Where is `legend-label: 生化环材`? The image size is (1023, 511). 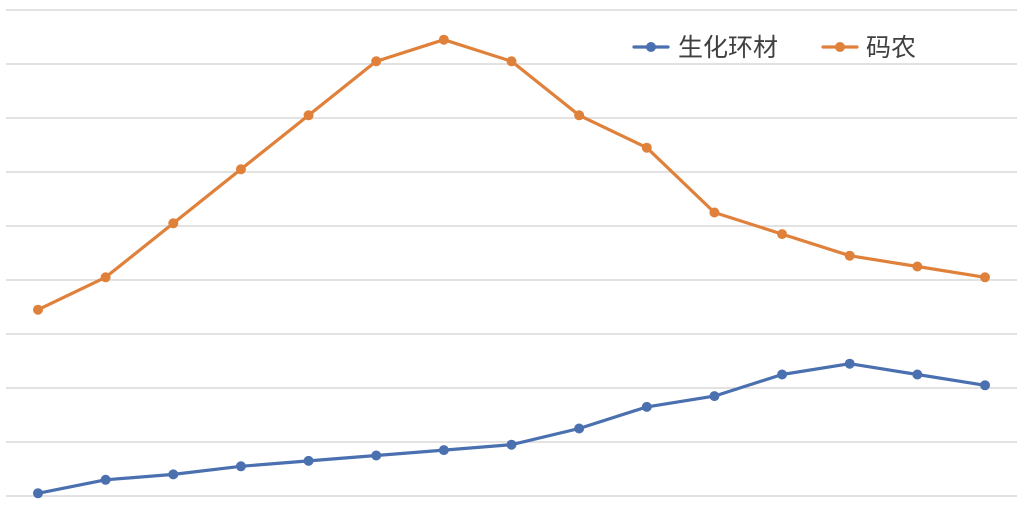 legend-label: 生化环材 is located at coordinates (728, 47).